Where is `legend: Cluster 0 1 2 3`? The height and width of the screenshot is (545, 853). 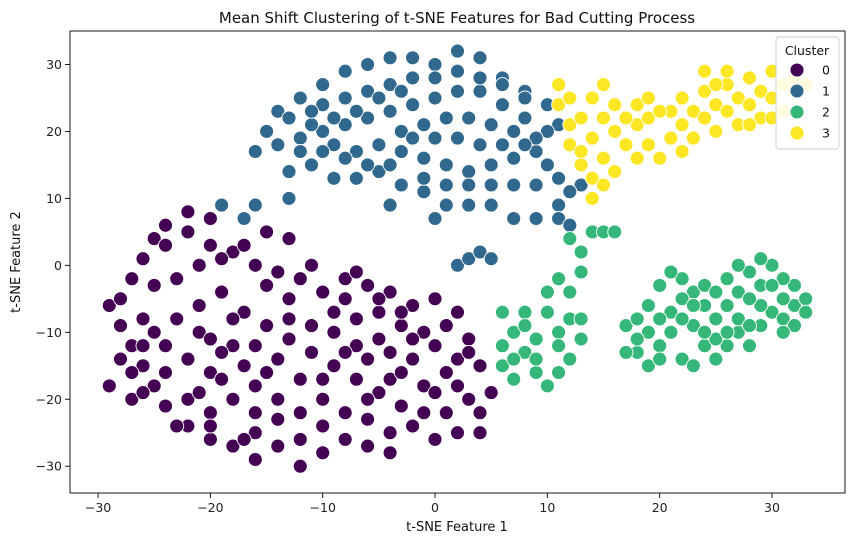 legend: Cluster 0 1 2 3 is located at coordinates (807, 93).